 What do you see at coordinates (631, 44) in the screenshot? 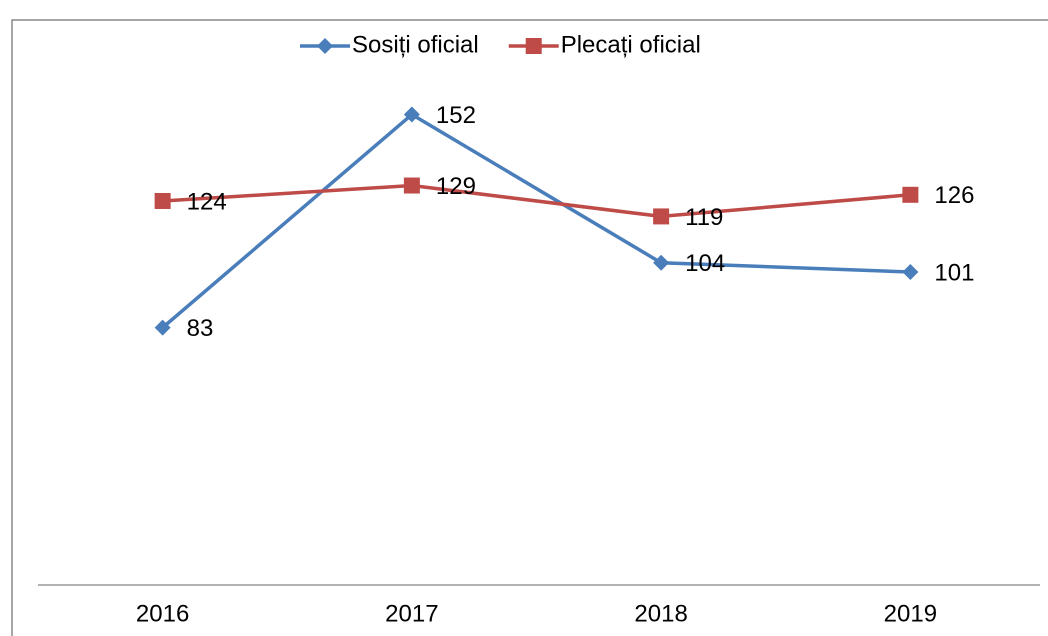
I see `legend-label: Plecați oficial` at bounding box center [631, 44].